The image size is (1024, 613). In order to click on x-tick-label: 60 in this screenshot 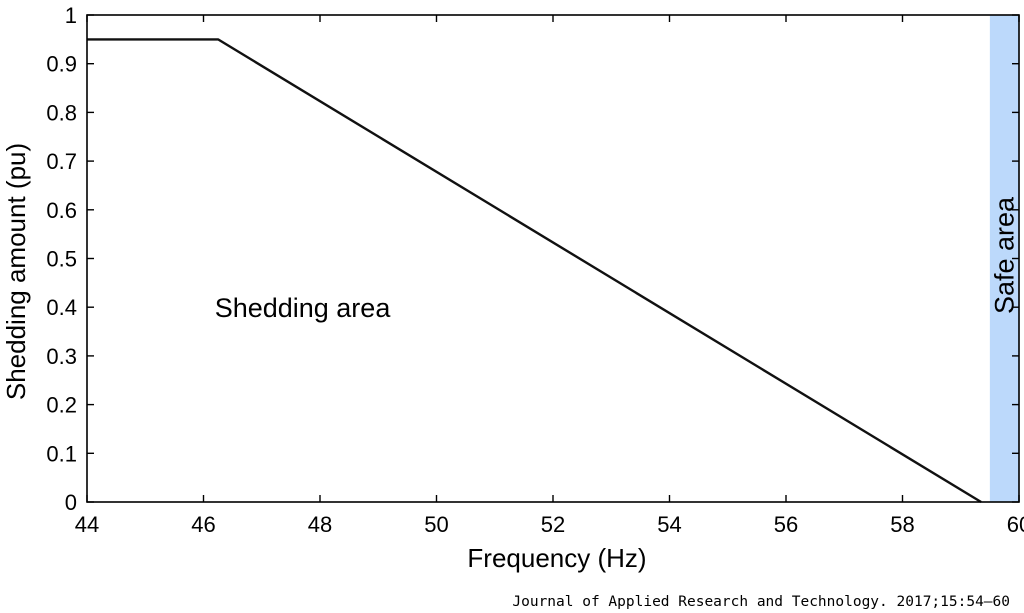, I will do `click(1015, 524)`.